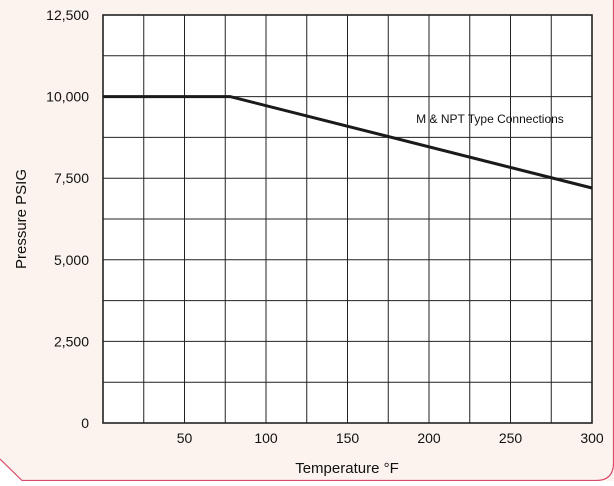  I want to click on y-tick-label-2: 5,000, so click(71, 260).